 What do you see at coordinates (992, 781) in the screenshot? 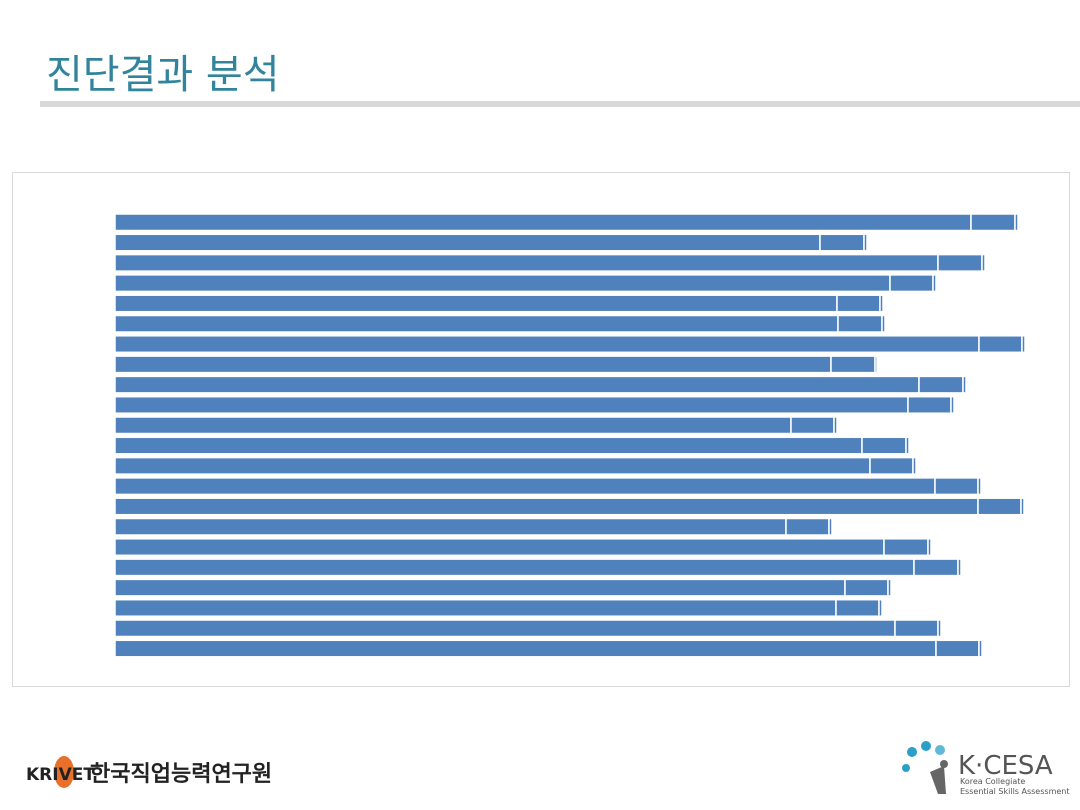
I see `kcesa-line1: Korea Collegiate` at bounding box center [992, 781].